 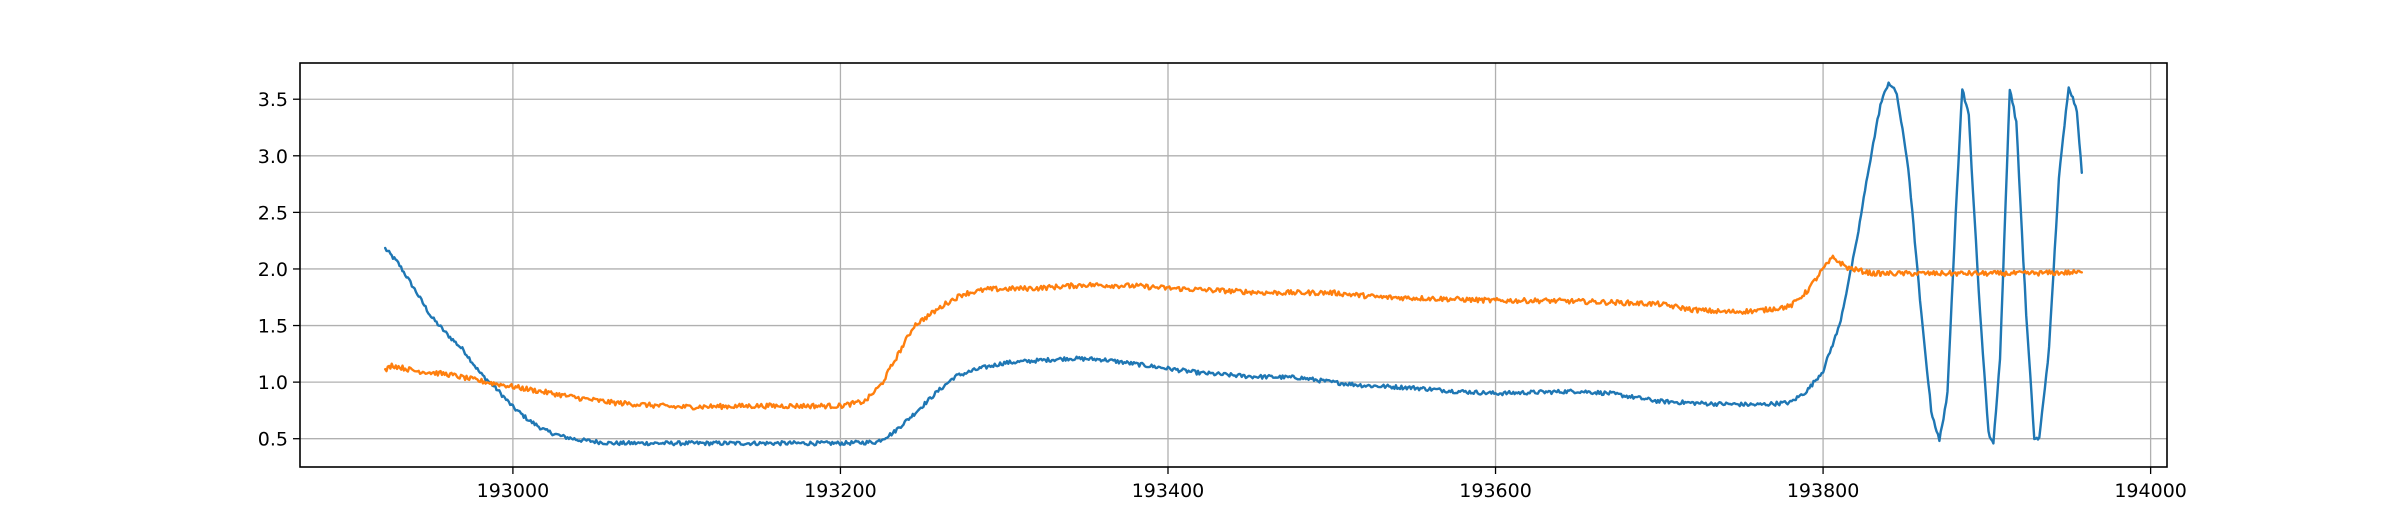 I want to click on x-tick-label: 193200, so click(x=840, y=491).